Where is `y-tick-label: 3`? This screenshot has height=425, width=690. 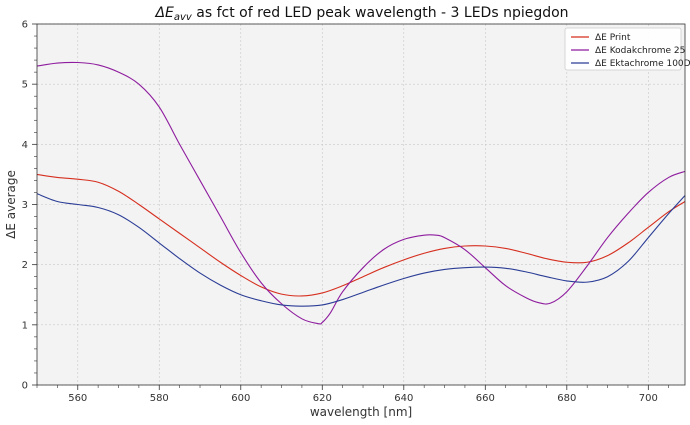
y-tick-label: 3 is located at coordinates (25, 205).